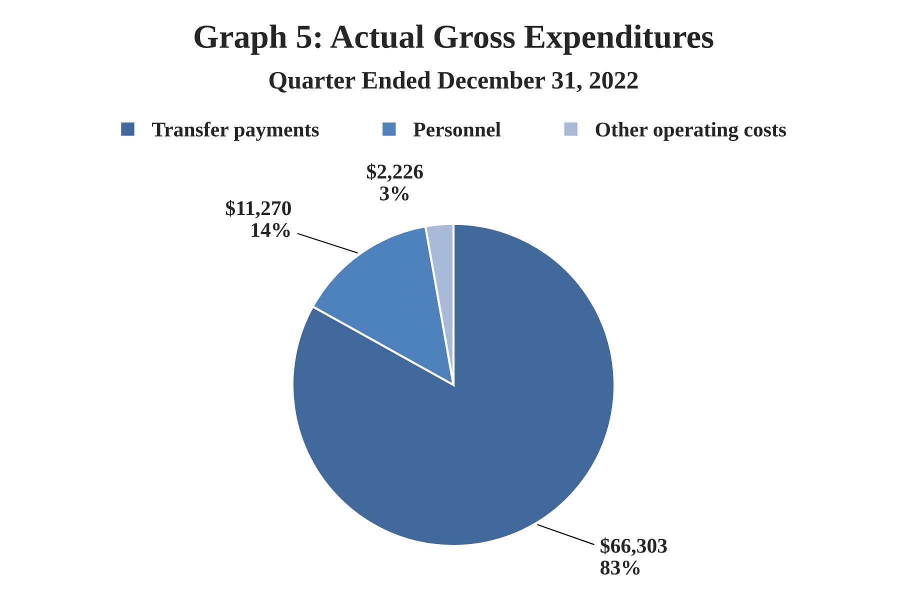 The image size is (907, 611). Describe the element at coordinates (395, 182) in the screenshot. I see `data-label: $2,226 3%` at that location.